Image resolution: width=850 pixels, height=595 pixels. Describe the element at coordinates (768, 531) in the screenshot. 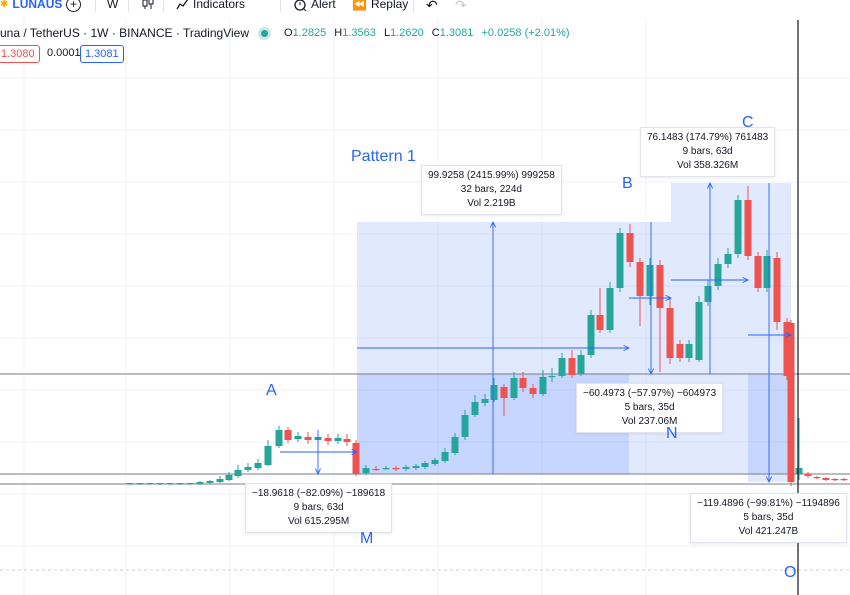

I see `measure-volume: Vol 421.247B` at that location.